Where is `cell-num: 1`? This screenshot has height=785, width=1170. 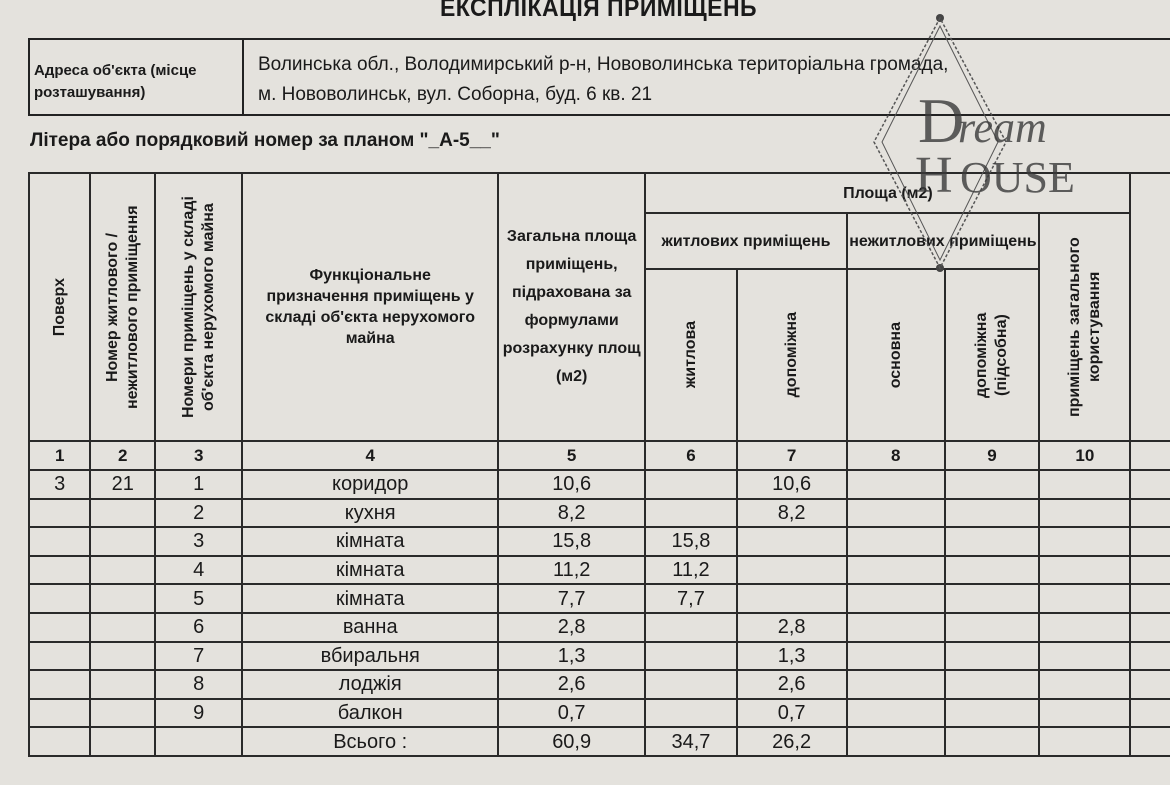
cell-num: 1 is located at coordinates (199, 484).